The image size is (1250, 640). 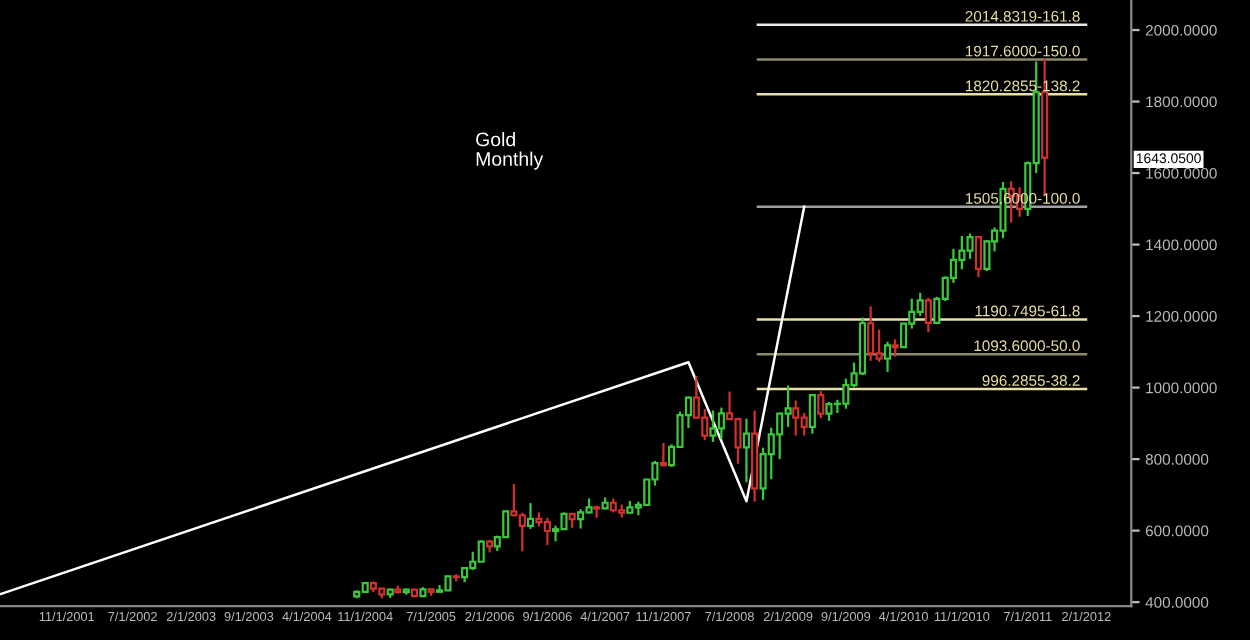 What do you see at coordinates (510, 151) in the screenshot?
I see `text: Gold Monthly` at bounding box center [510, 151].